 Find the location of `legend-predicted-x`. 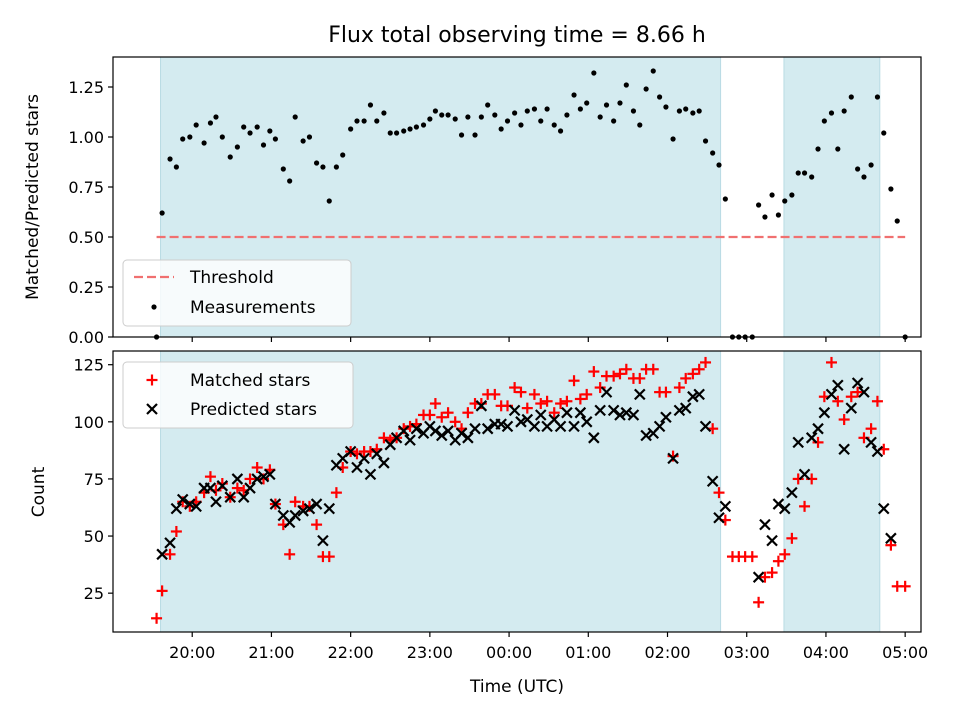

legend-predicted-x is located at coordinates (152, 409).